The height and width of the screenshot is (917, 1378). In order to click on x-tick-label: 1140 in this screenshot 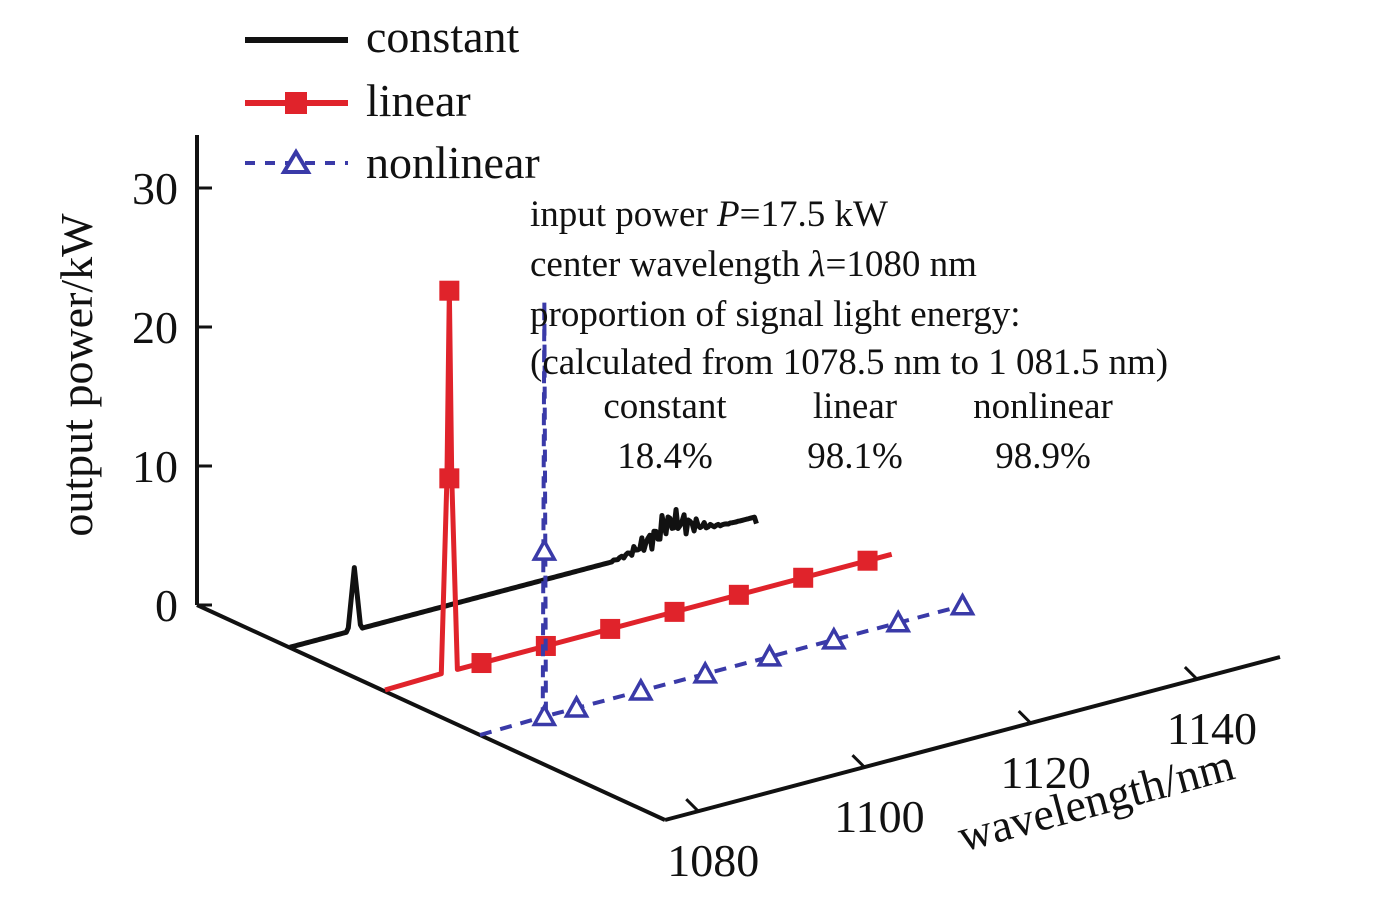, I will do `click(1212, 728)`.